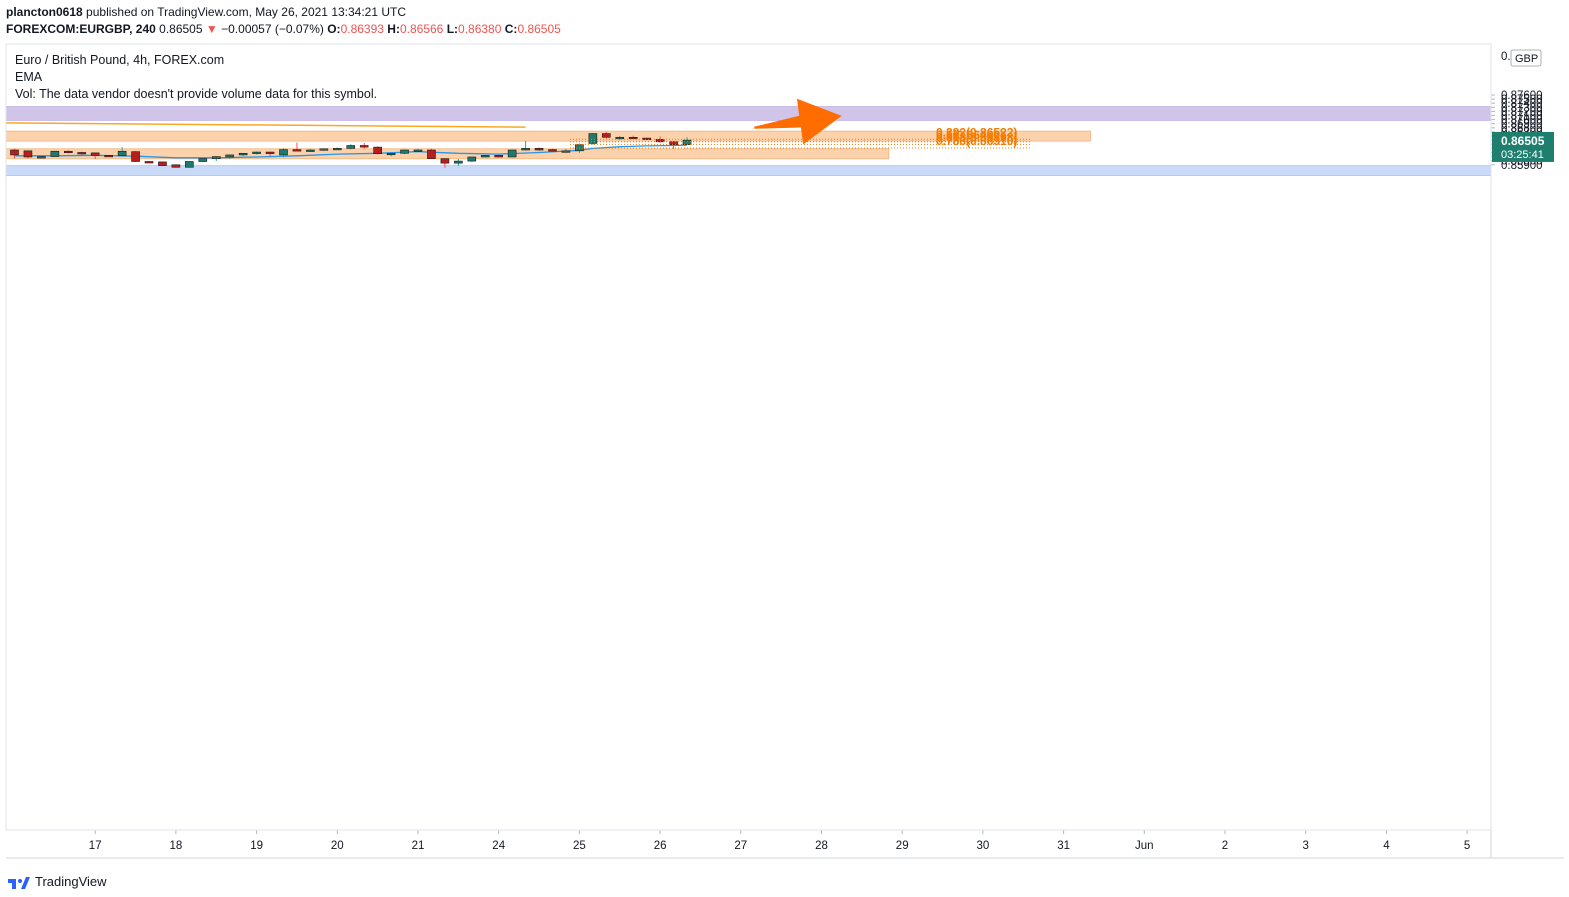 The height and width of the screenshot is (897, 1569). I want to click on tradingview-footer: TradingView, so click(57, 881).